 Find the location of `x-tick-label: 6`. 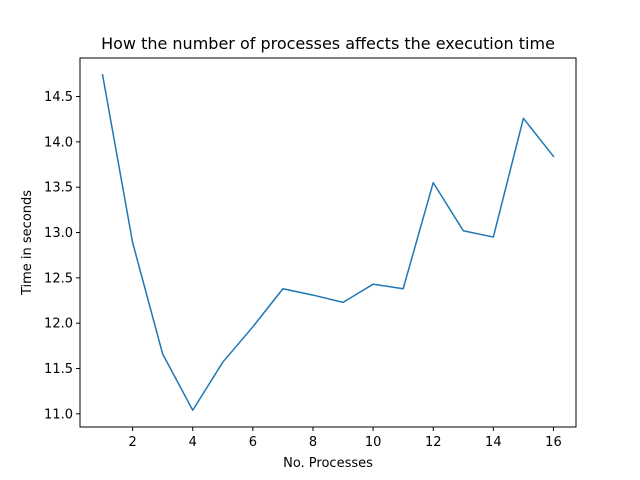

x-tick-label: 6 is located at coordinates (253, 442).